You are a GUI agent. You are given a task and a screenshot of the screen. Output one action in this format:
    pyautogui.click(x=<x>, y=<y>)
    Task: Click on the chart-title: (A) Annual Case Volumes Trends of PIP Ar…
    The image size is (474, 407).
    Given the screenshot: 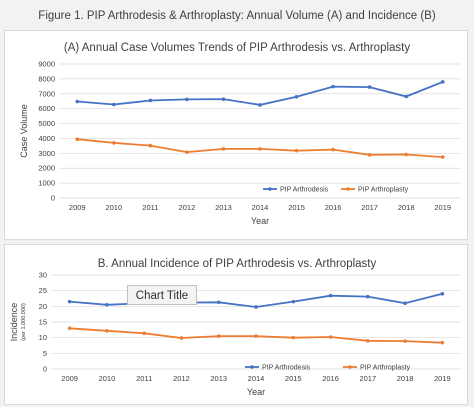 What is the action you would take?
    pyautogui.click(x=237, y=48)
    